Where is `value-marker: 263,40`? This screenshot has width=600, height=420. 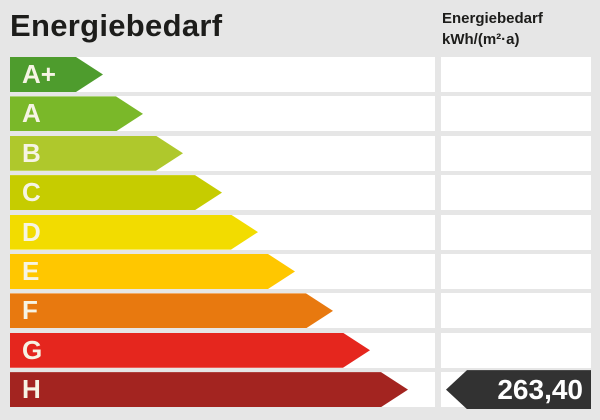 value-marker: 263,40 is located at coordinates (518, 390).